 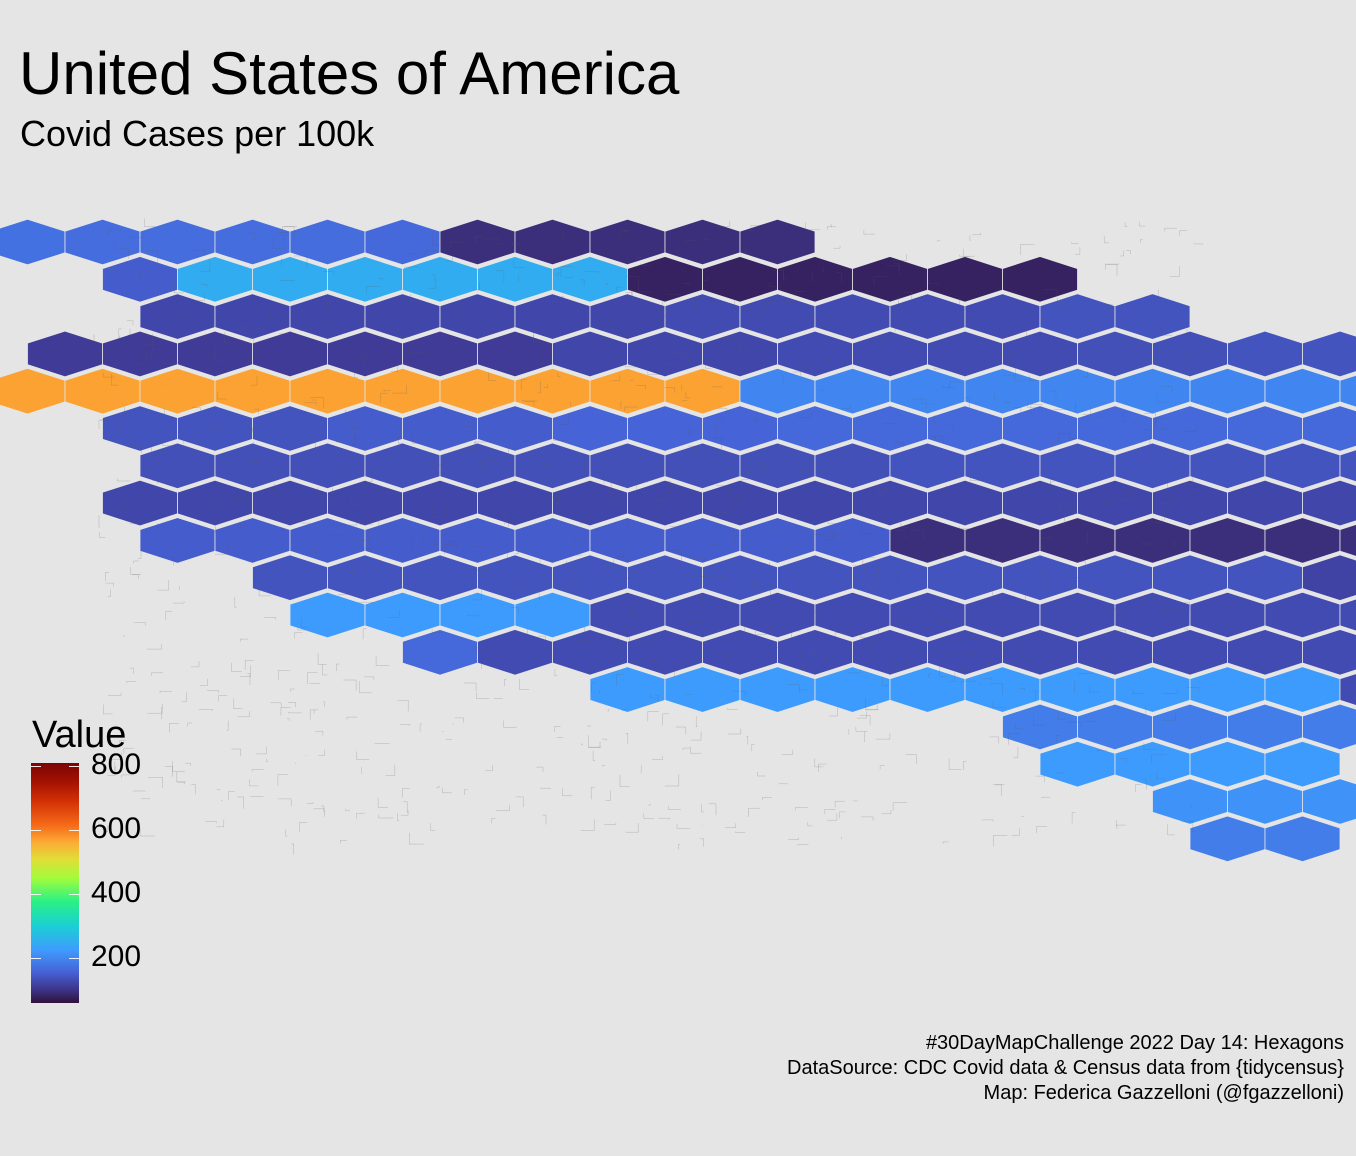 What do you see at coordinates (1134, 1043) in the screenshot?
I see `caption-line-1: #30DayMapChallenge 2022 Day 14: Hexagons` at bounding box center [1134, 1043].